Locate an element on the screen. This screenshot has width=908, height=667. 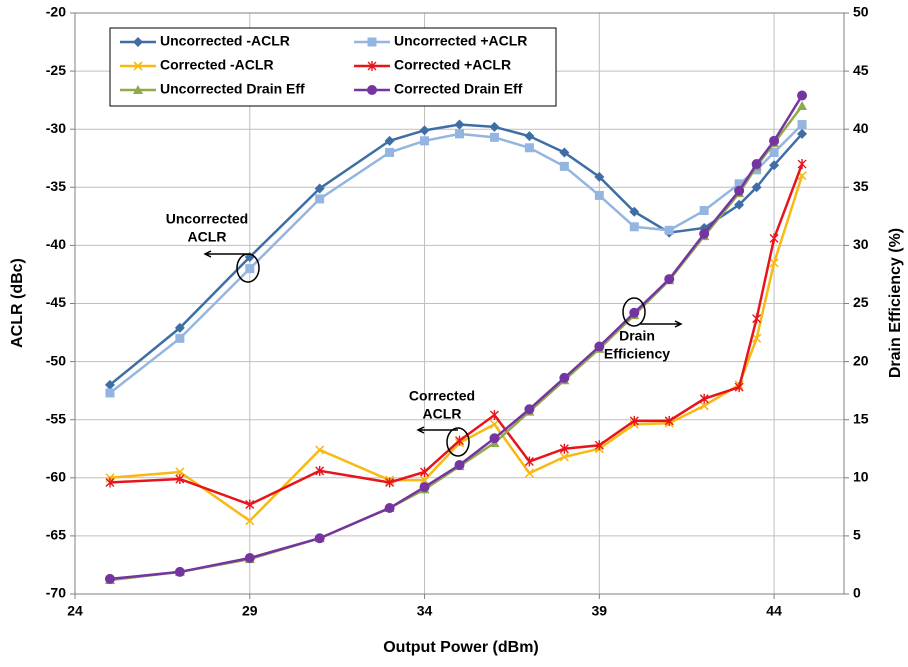
y-tick-label: -35 is located at coordinates (56, 186).